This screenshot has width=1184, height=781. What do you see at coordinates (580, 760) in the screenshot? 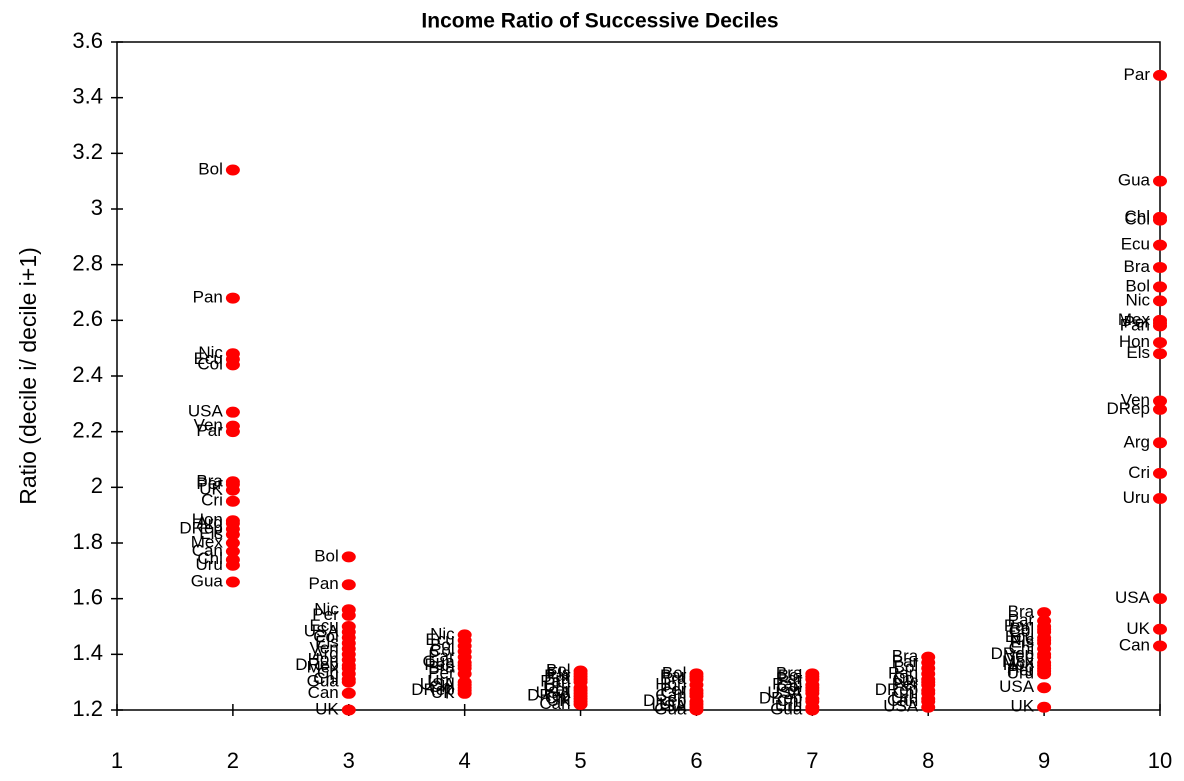
I see `x-tick-label: 5` at bounding box center [580, 760].